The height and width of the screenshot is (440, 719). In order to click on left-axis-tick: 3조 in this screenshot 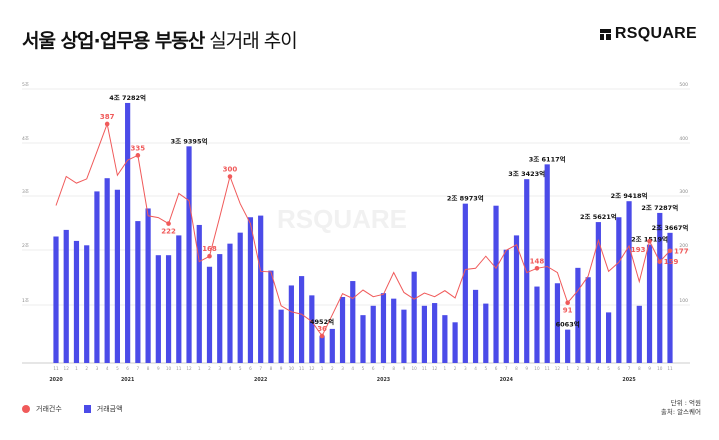, I will do `click(25, 192)`.